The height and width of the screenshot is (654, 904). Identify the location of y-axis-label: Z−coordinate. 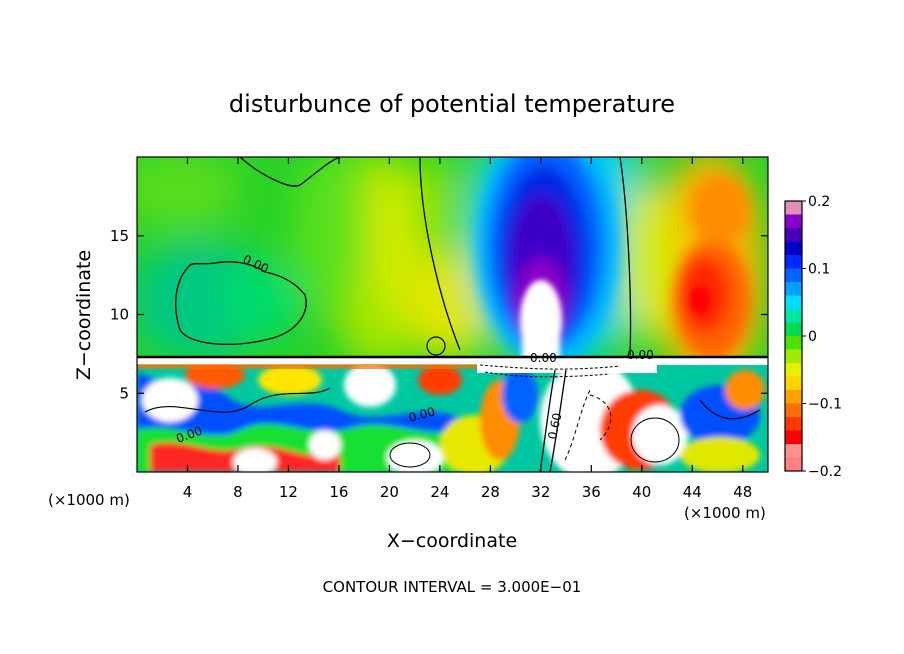
(84, 315).